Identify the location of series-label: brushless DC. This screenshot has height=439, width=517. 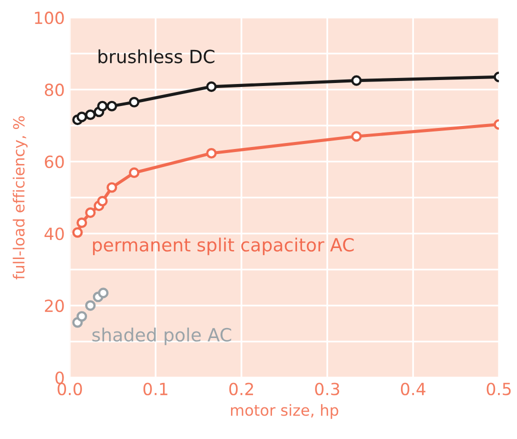
(156, 56).